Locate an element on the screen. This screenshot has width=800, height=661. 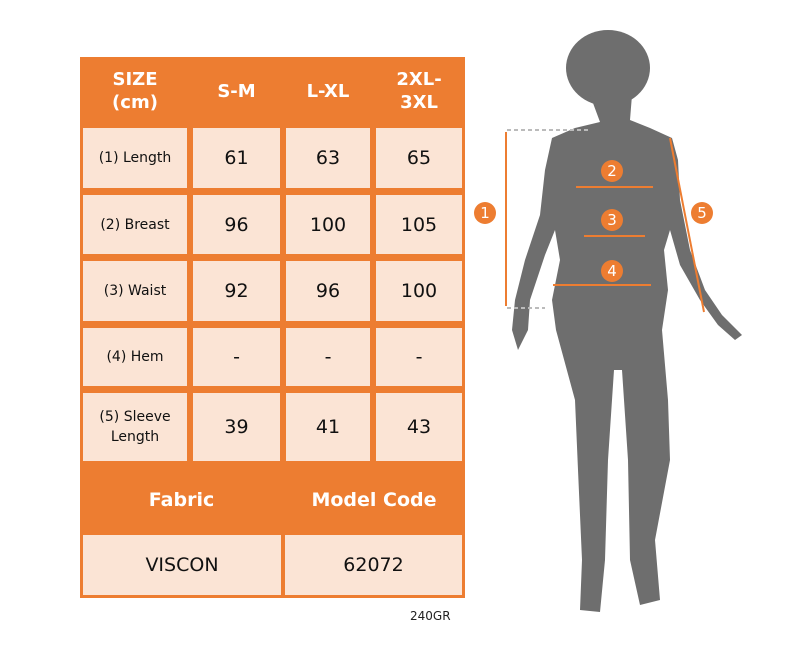
size-value-cell: 92 is located at coordinates (236, 291).